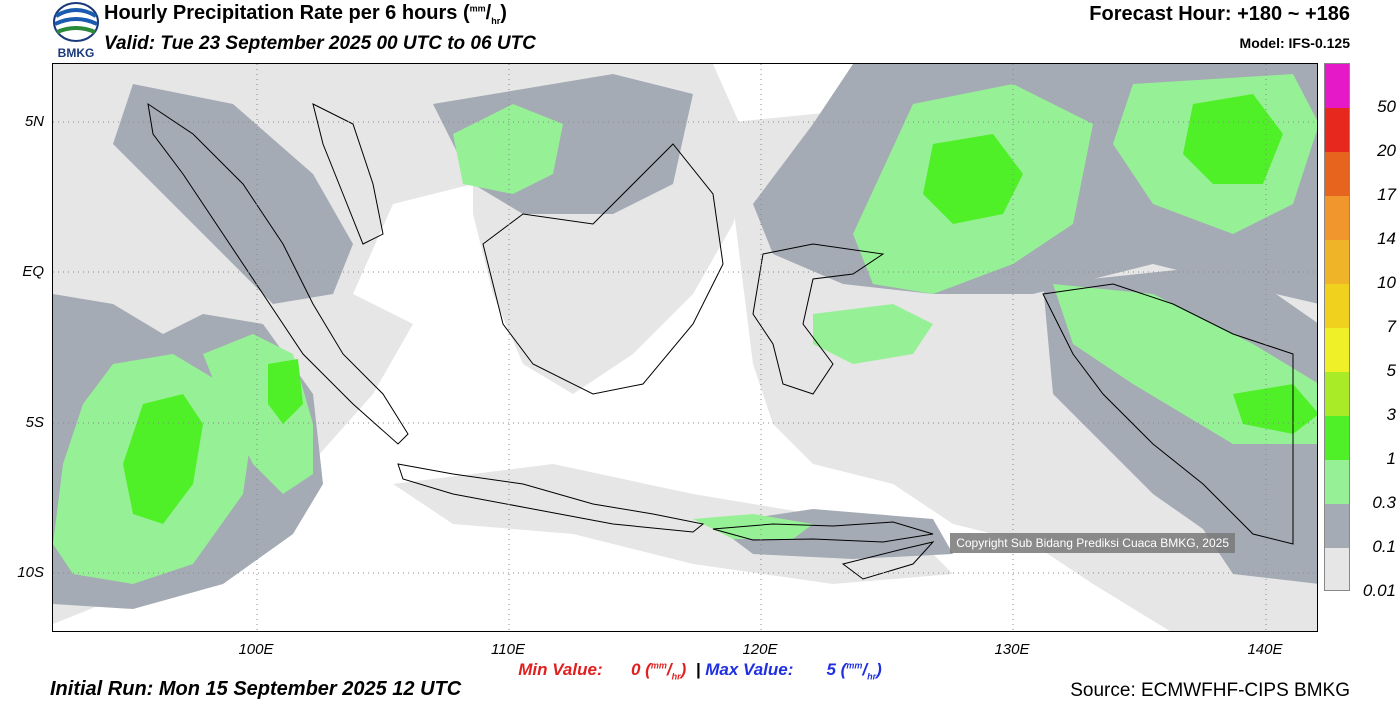  I want to click on logo-text: BMKG, so click(76, 53).